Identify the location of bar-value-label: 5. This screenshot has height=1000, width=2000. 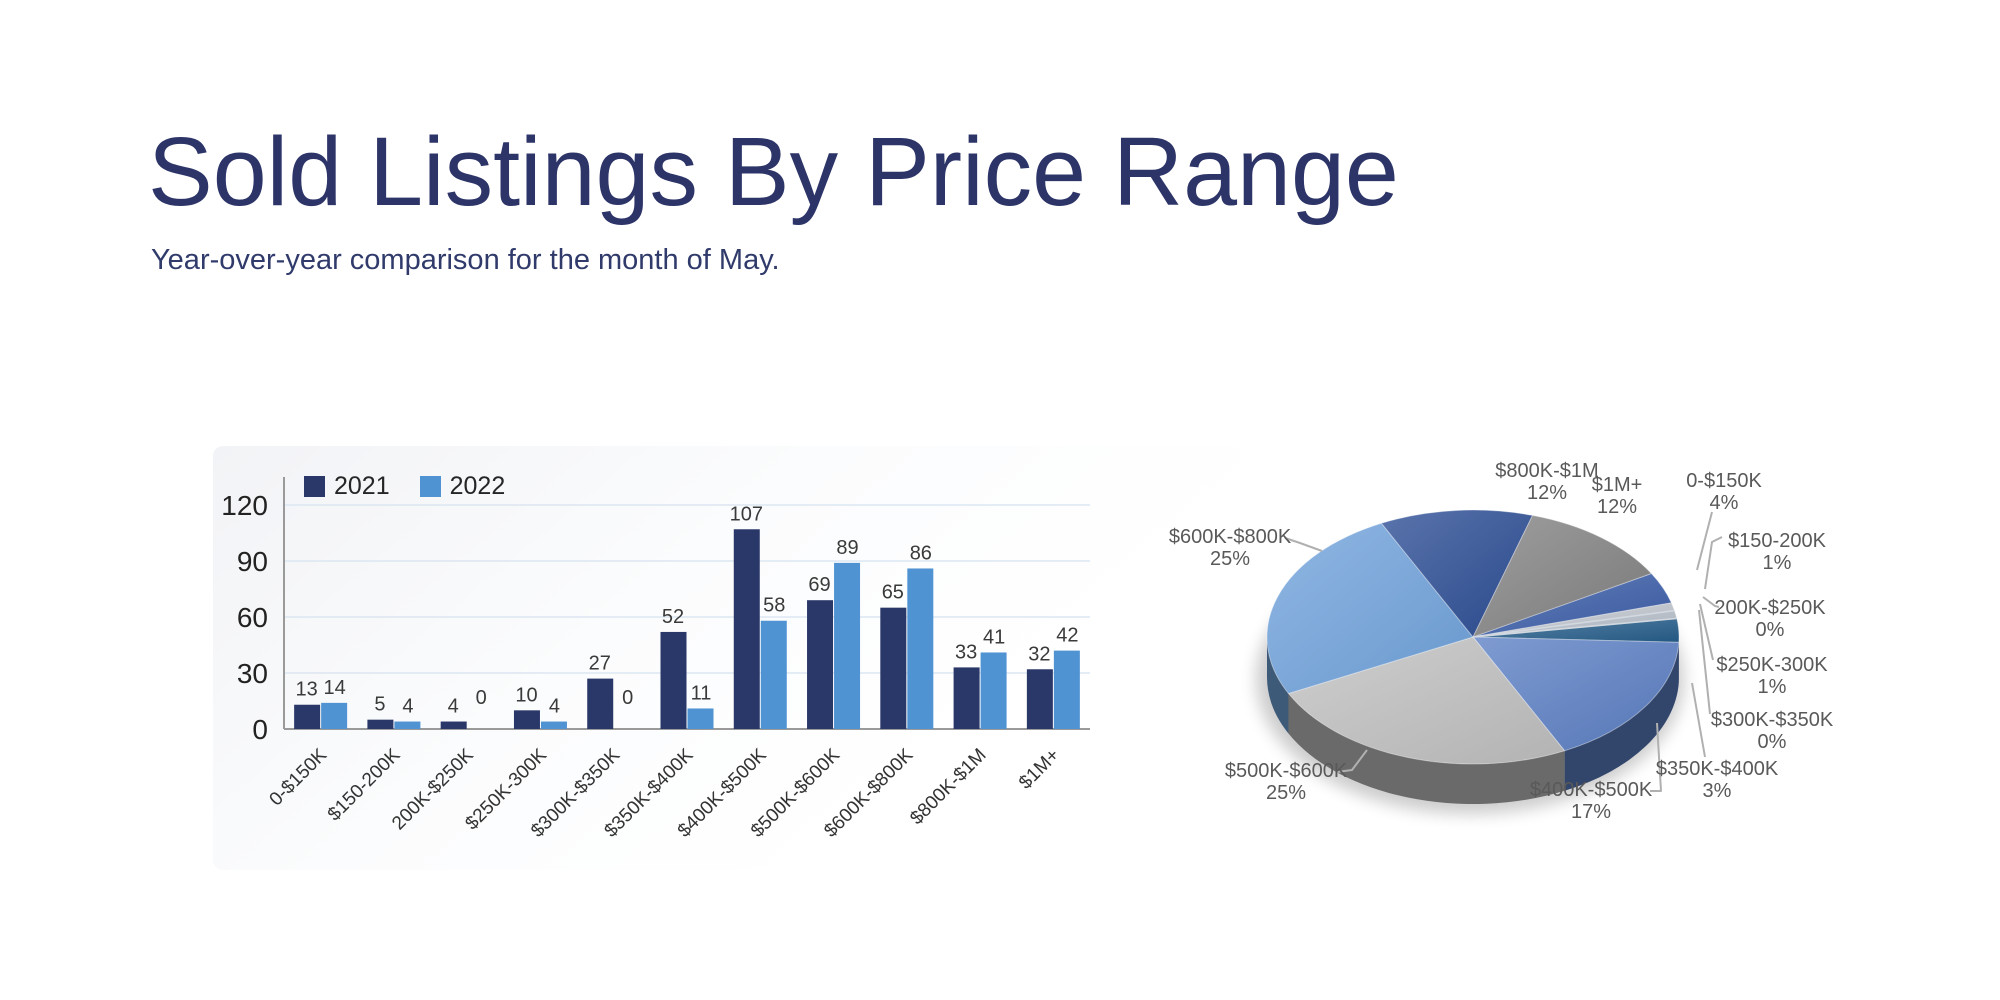
(379, 705).